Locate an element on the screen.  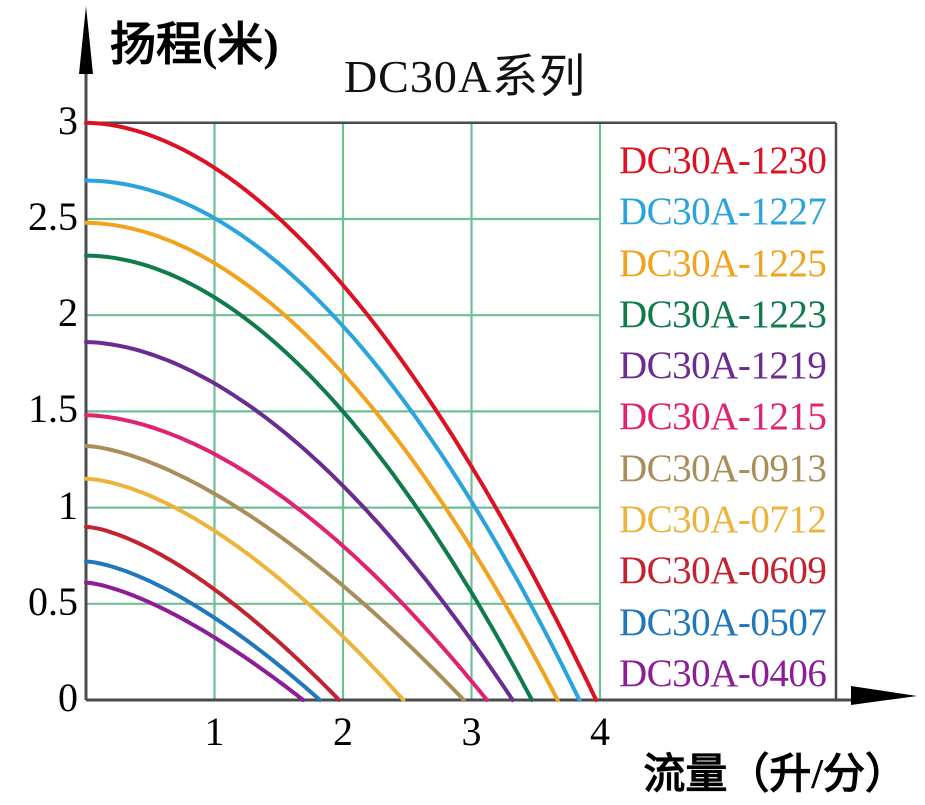
y-axis-arrow-icon is located at coordinates (86, 40).